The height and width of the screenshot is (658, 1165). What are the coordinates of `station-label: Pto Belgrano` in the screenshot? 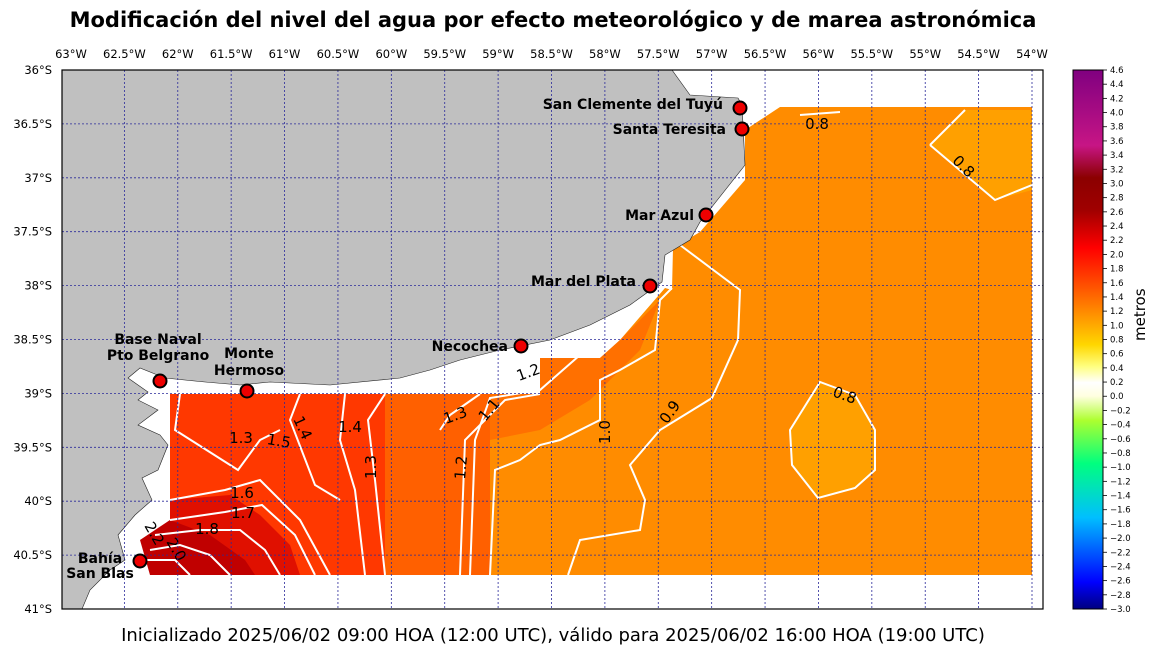 It's located at (158, 356).